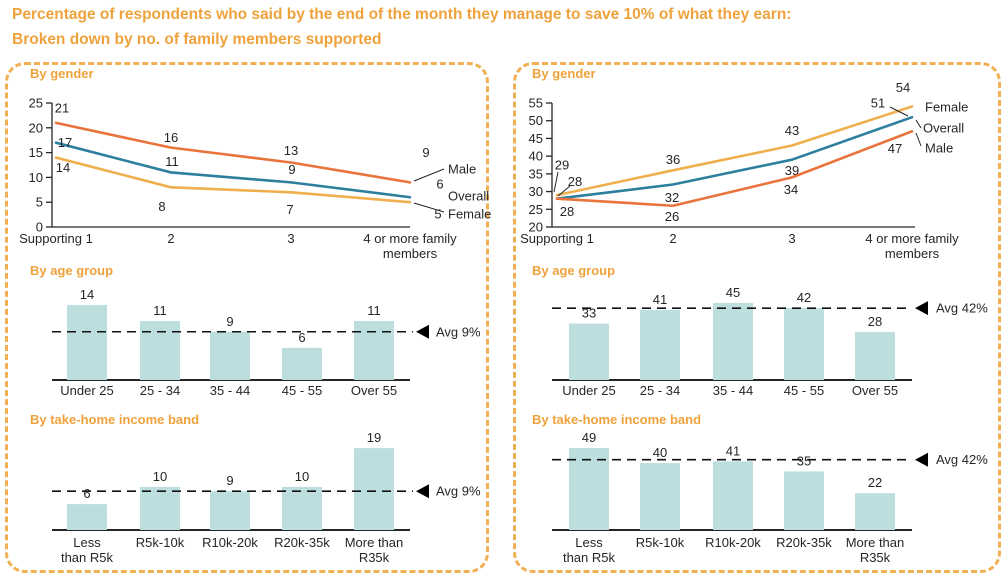  I want to click on bar-value-label: 14, so click(87, 294).